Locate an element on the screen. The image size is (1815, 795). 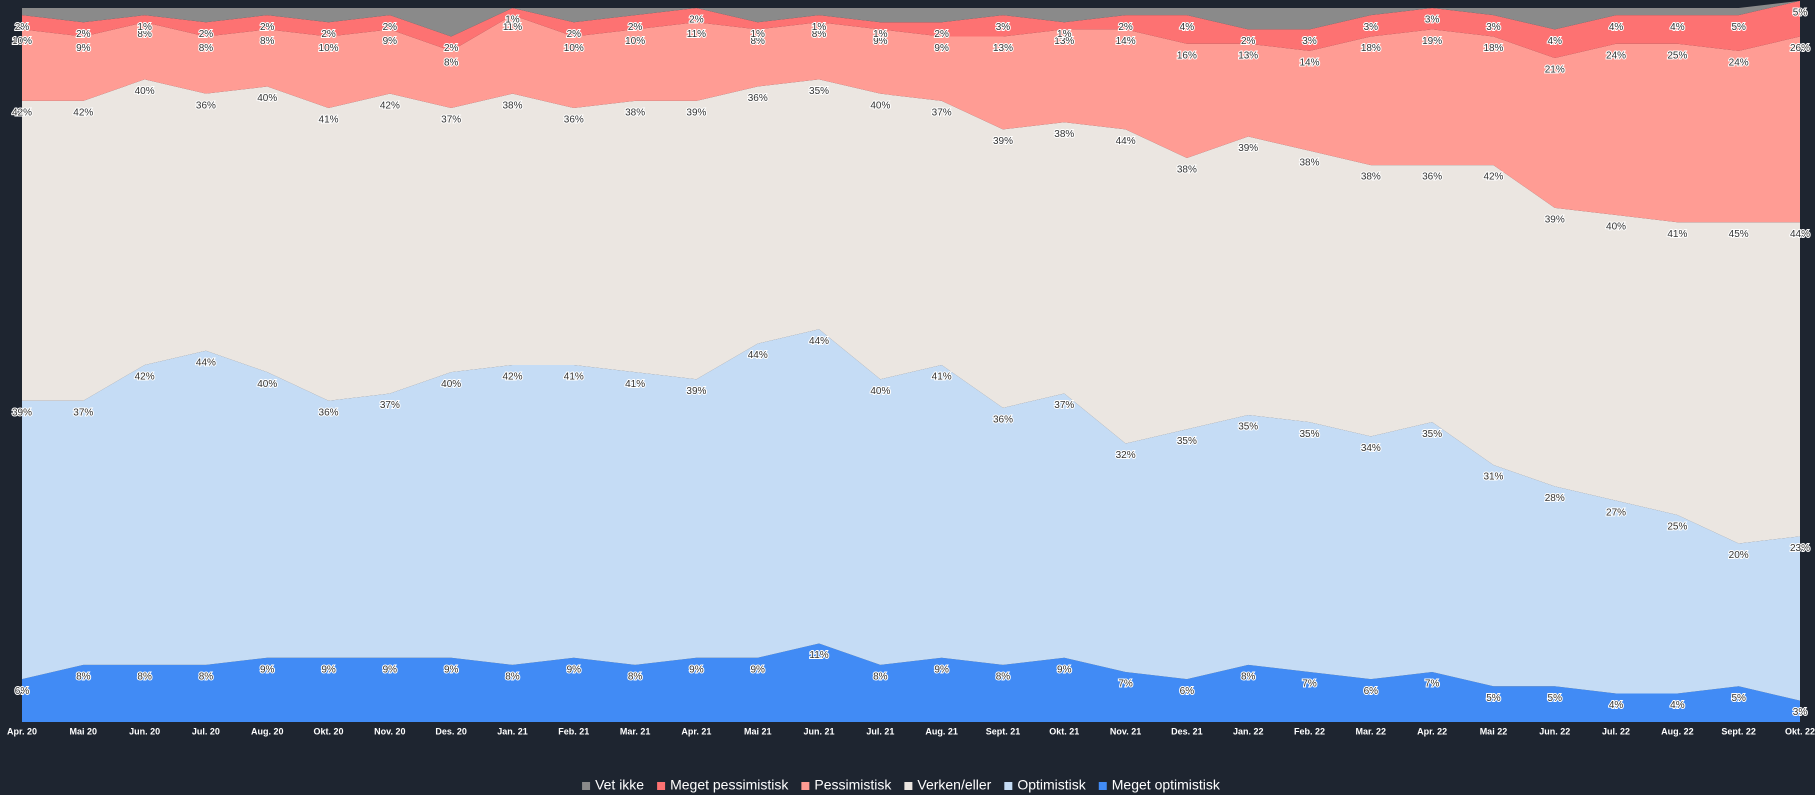
data-label: 32% is located at coordinates (1126, 455).